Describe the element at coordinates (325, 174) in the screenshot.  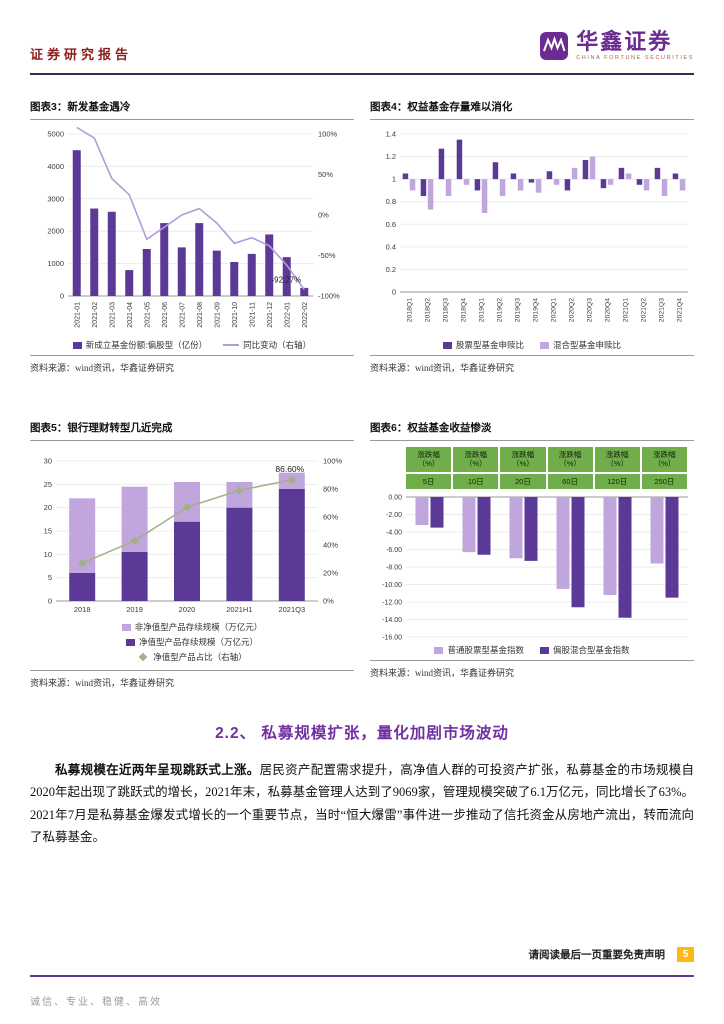
I see `svg-text: 50%` at that location.